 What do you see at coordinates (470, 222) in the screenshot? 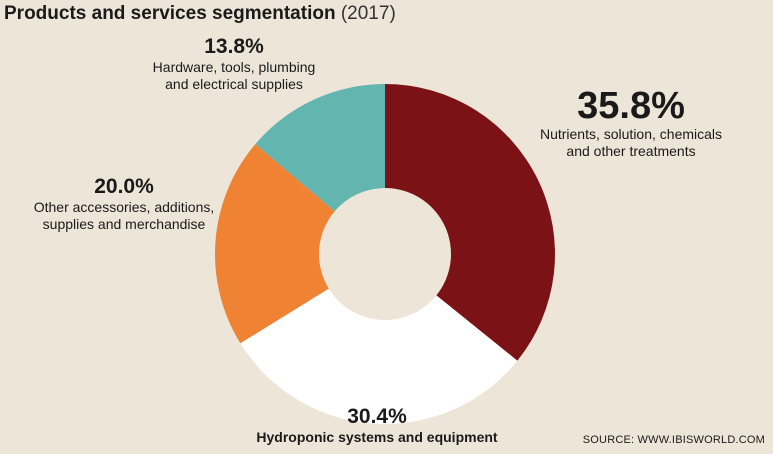
I see `slice-nutrients` at bounding box center [470, 222].